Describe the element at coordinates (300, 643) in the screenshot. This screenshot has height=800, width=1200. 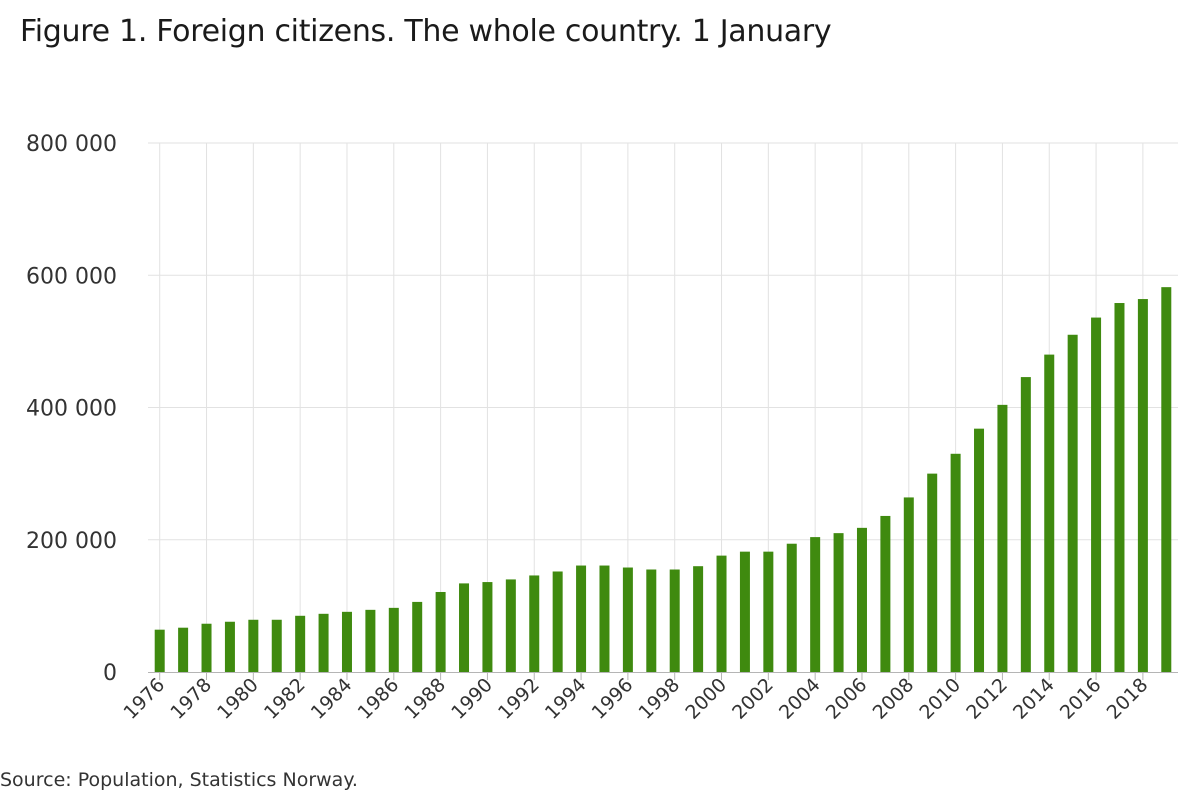
I see `bar-1982` at that location.